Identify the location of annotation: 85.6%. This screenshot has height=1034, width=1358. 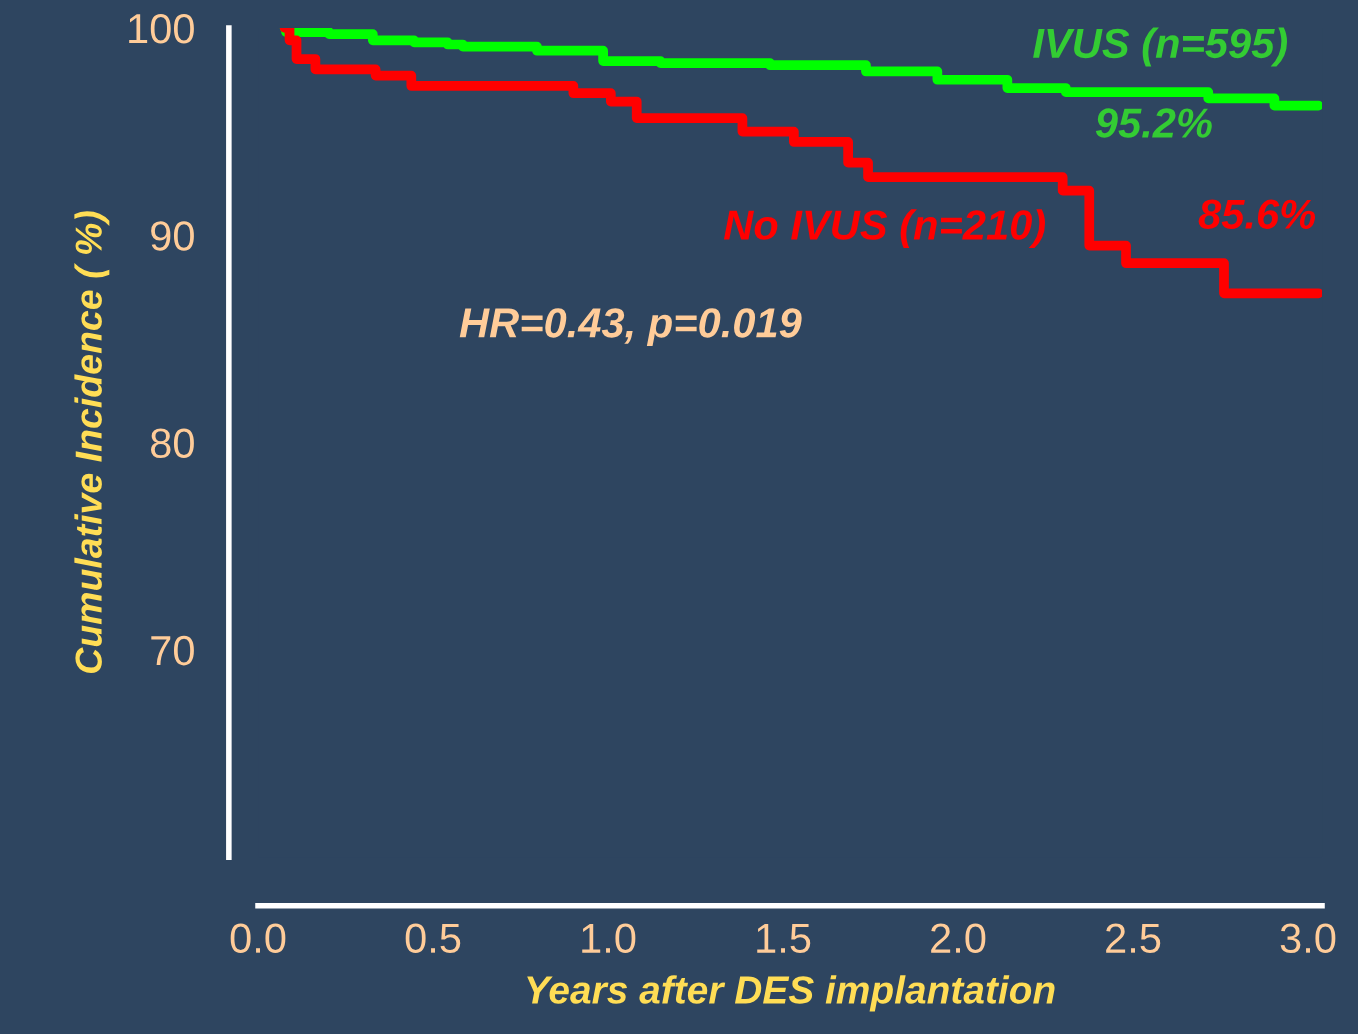
(1257, 214).